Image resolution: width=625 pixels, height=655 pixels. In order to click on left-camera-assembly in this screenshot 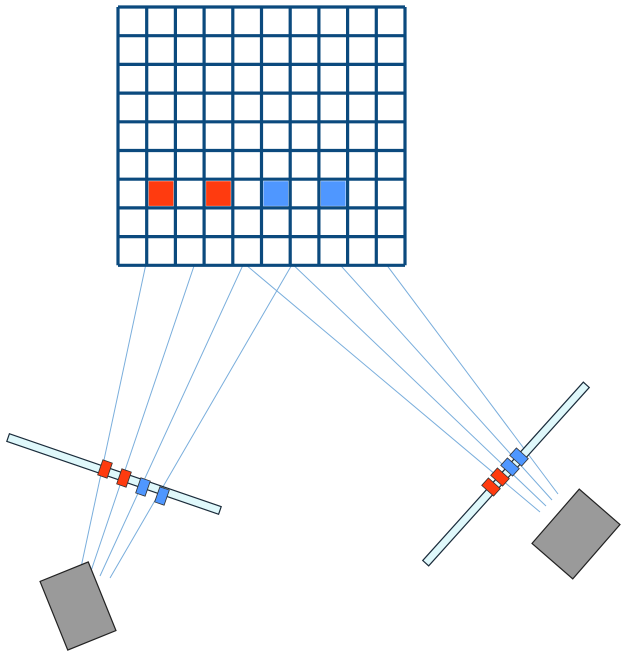, I will do `click(114, 541)`.